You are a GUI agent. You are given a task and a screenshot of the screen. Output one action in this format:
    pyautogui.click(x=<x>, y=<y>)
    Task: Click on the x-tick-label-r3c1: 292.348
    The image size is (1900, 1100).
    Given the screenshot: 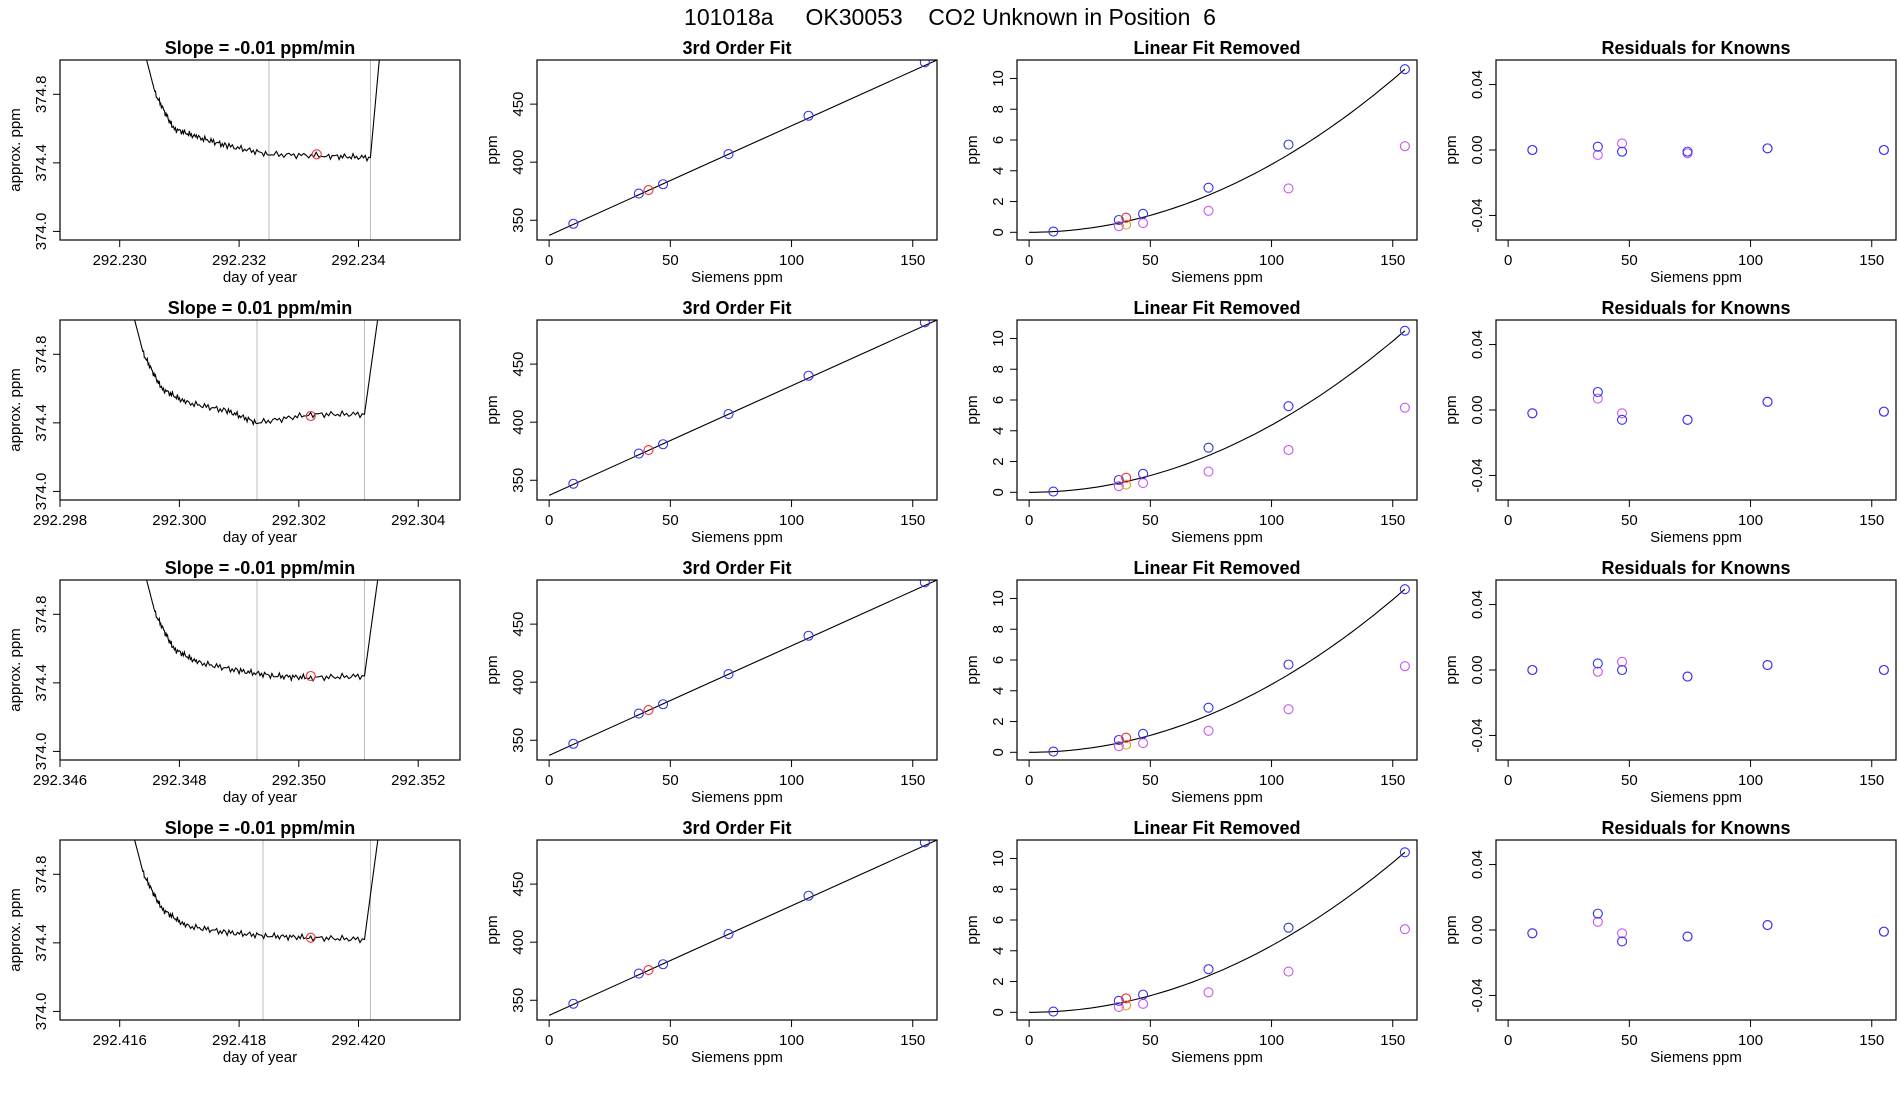 What is the action you would take?
    pyautogui.click(x=179, y=780)
    